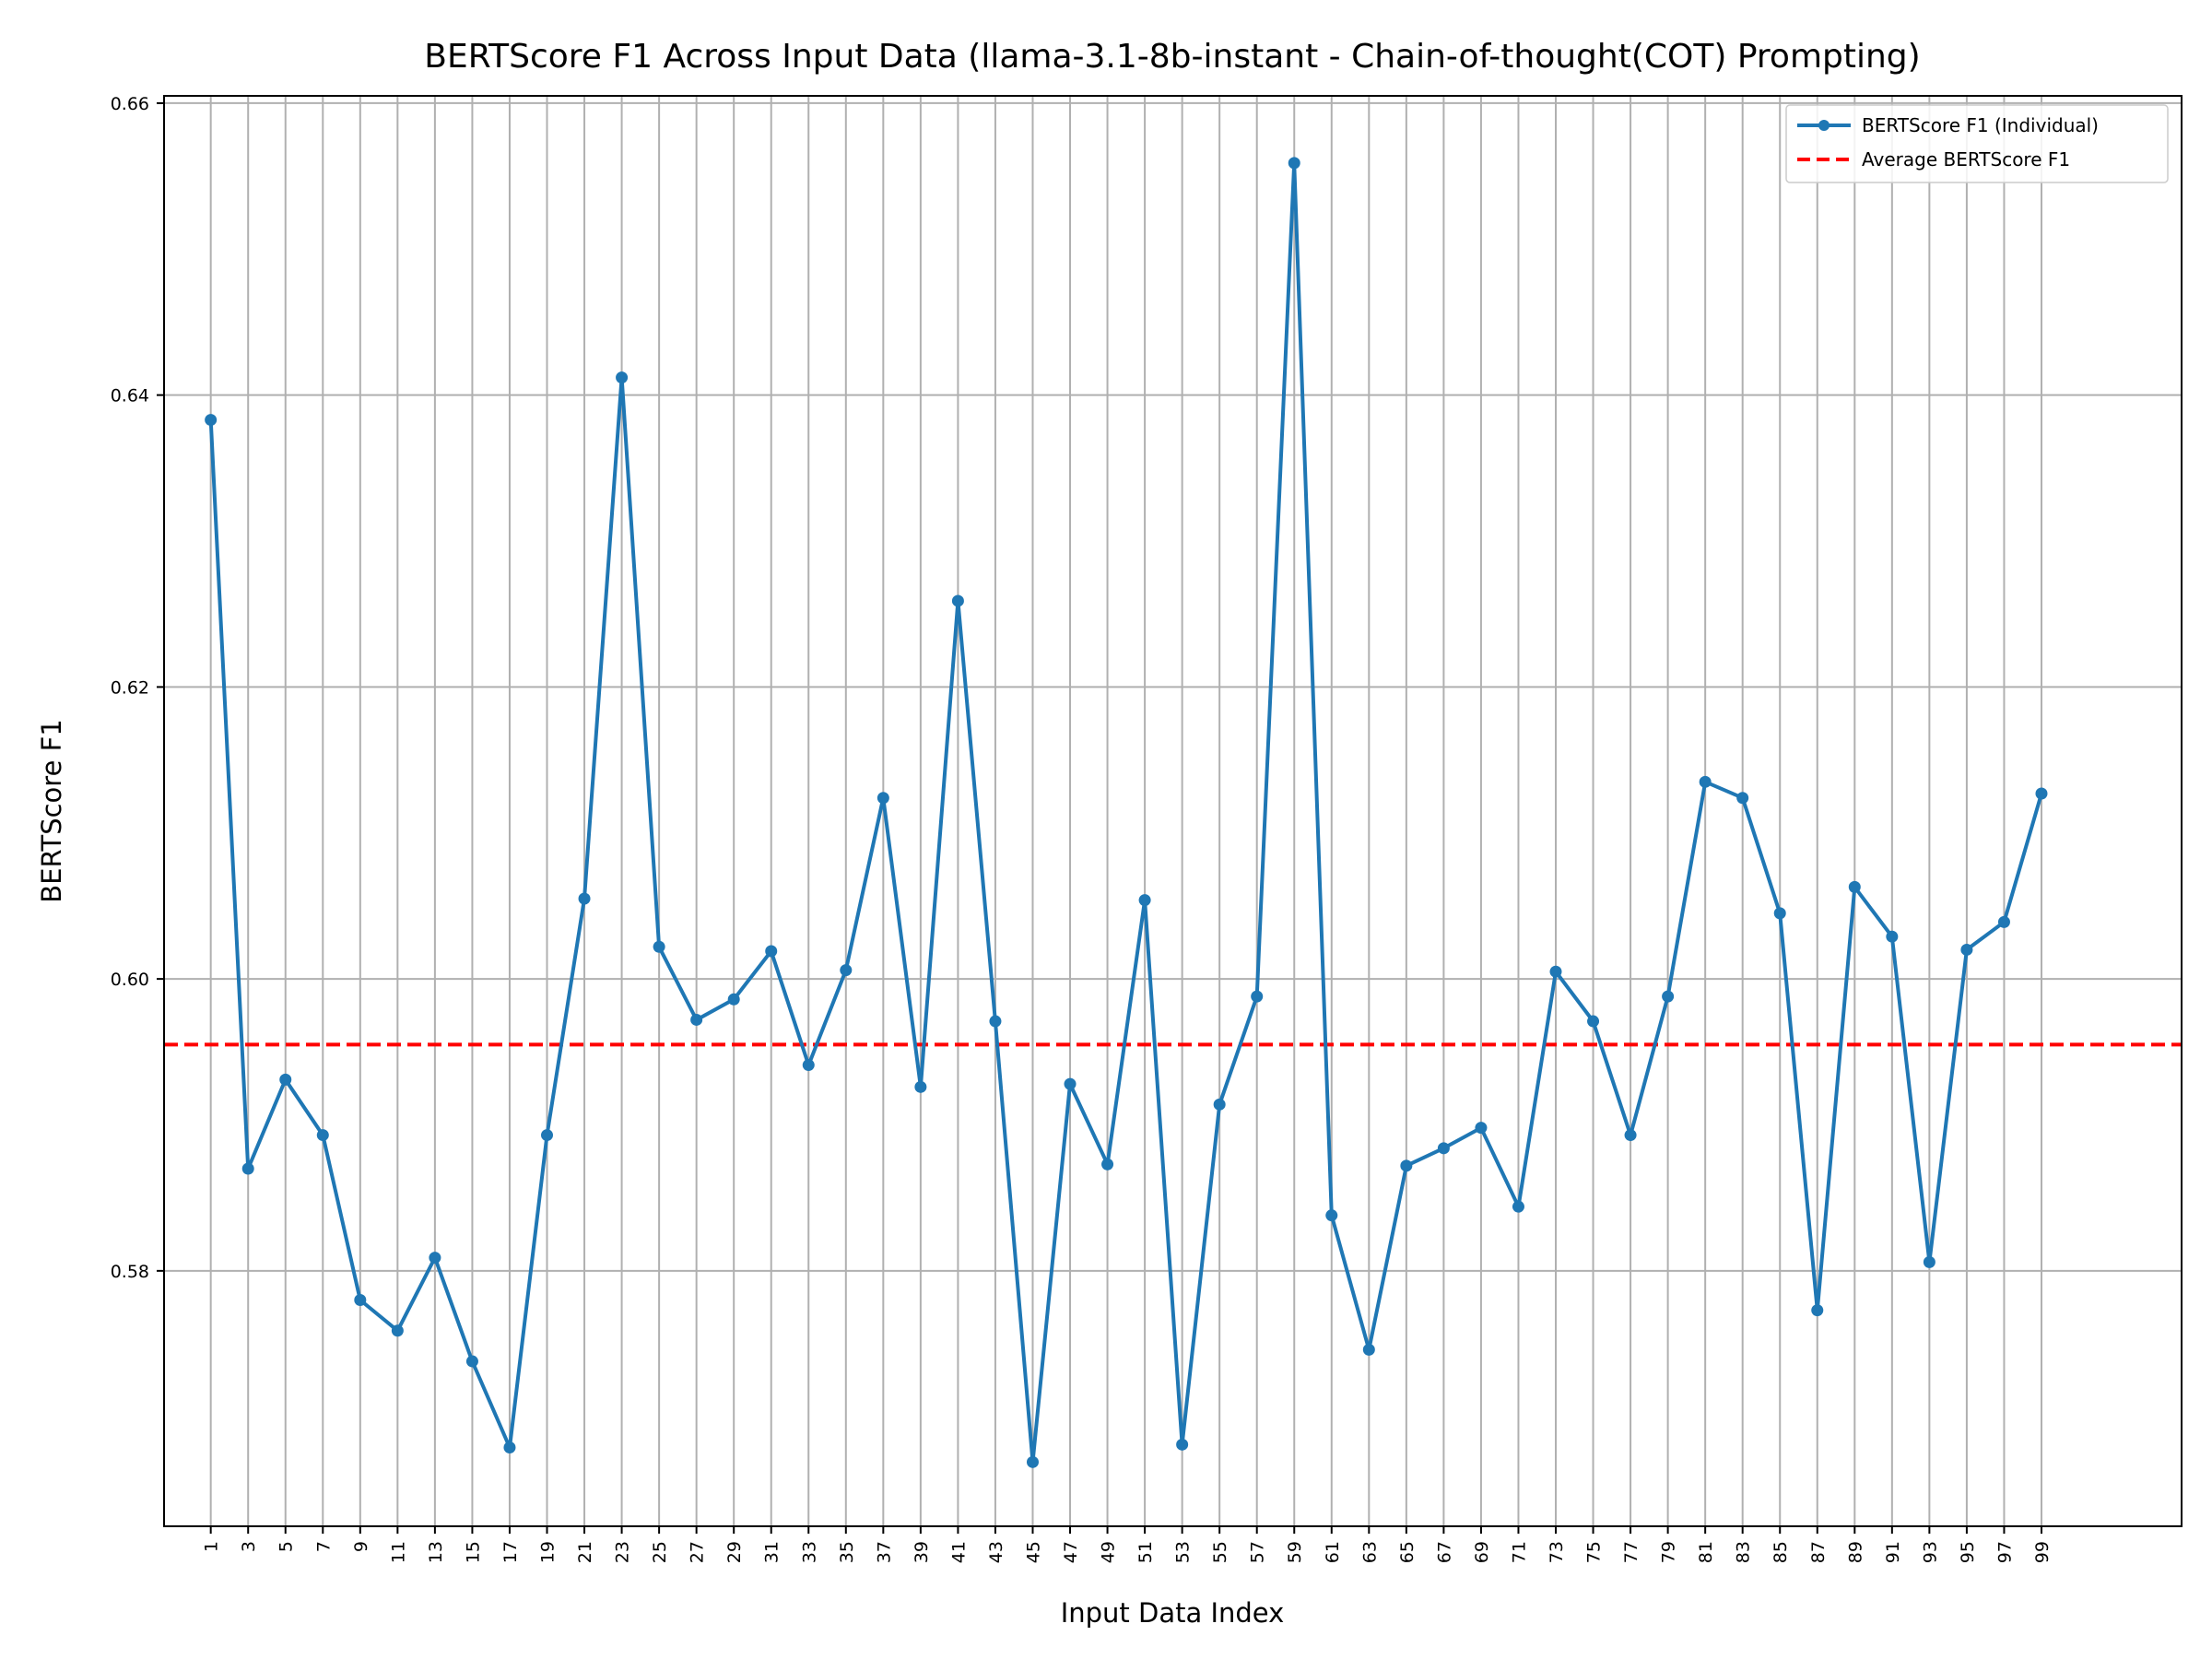  Describe the element at coordinates (922, 1552) in the screenshot. I see `x-tick-label: 39` at that location.